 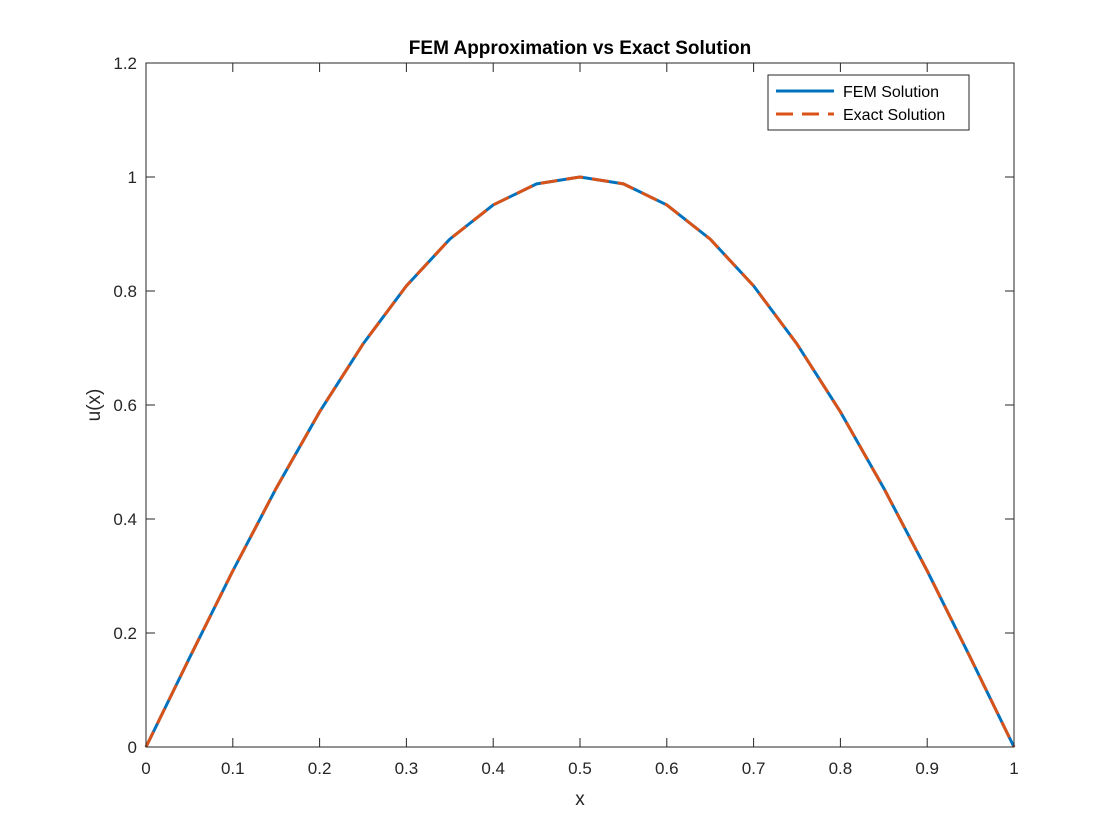 What do you see at coordinates (891, 92) in the screenshot?
I see `legend-label-1: FEM Solution` at bounding box center [891, 92].